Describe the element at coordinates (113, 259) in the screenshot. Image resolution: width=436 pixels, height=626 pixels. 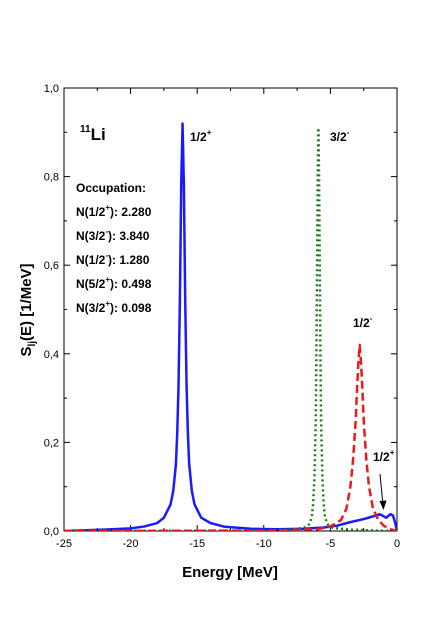
I see `occupation-row: N(1/2-): 1.280` at that location.